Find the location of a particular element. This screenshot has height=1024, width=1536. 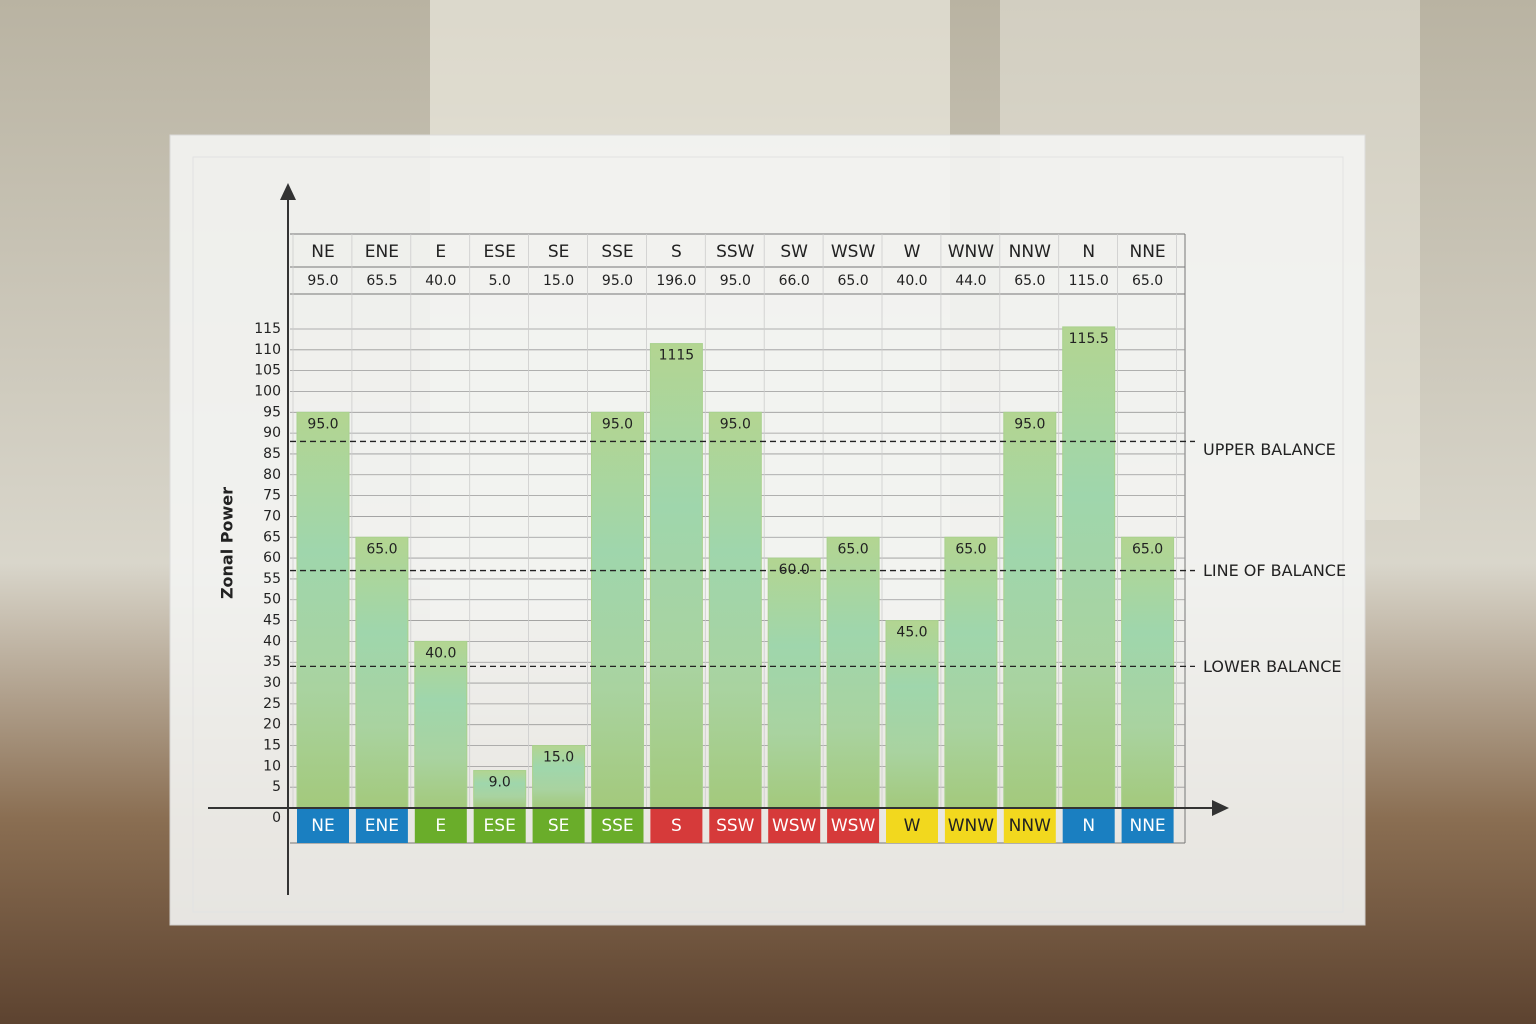

y-tick-label: 55 is located at coordinates (272, 579).